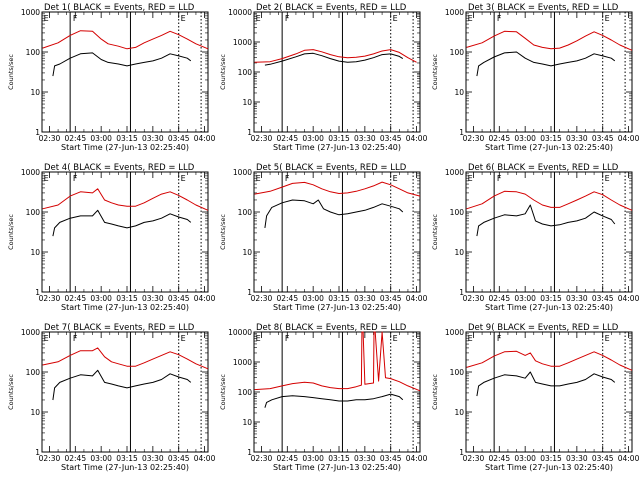 The image size is (640, 480). Describe the element at coordinates (331, 328) in the screenshot. I see `panel-title: Det 8( BLACK = Events, RED = LLD` at that location.